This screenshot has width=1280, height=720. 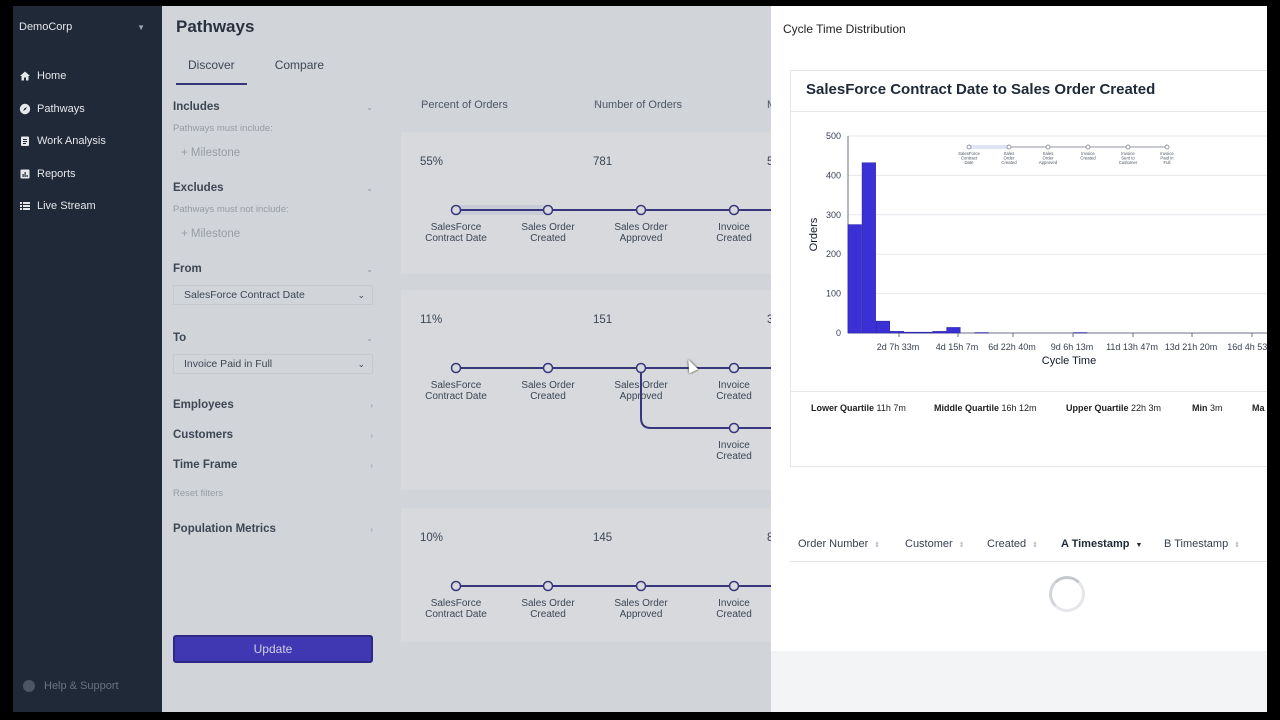 What do you see at coordinates (211, 69) in the screenshot?
I see `tab-discover: Discover` at bounding box center [211, 69].